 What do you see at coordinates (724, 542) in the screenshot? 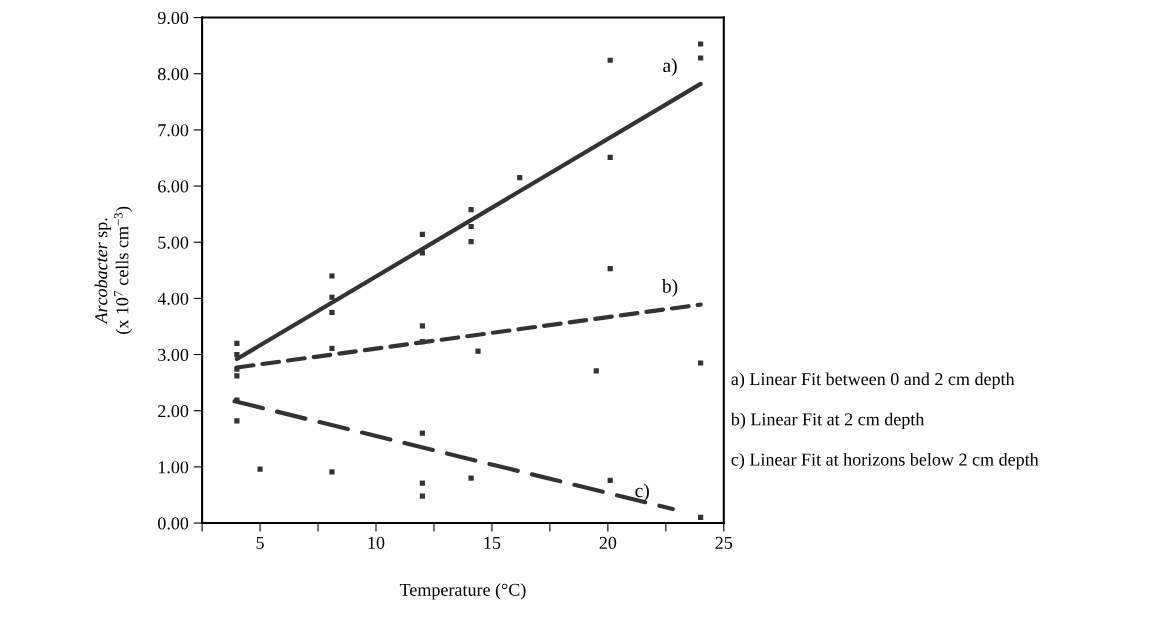
I see `x-tick-label: 25` at bounding box center [724, 542].